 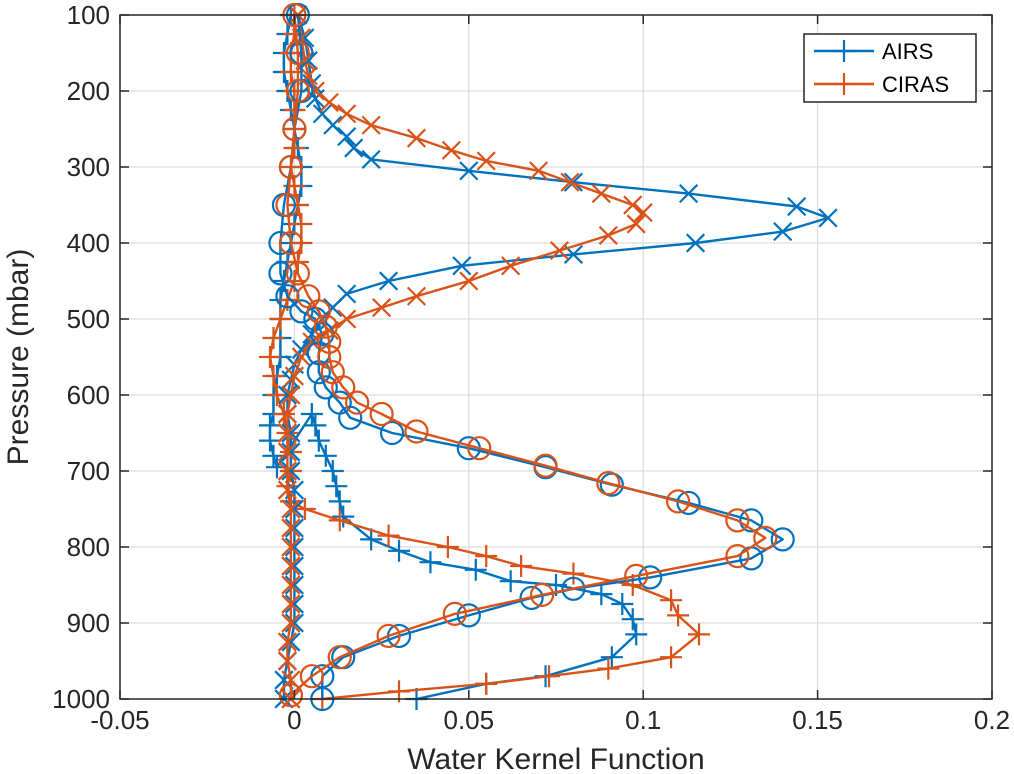 What do you see at coordinates (88, 623) in the screenshot?
I see `y-tick-label: 900` at bounding box center [88, 623].